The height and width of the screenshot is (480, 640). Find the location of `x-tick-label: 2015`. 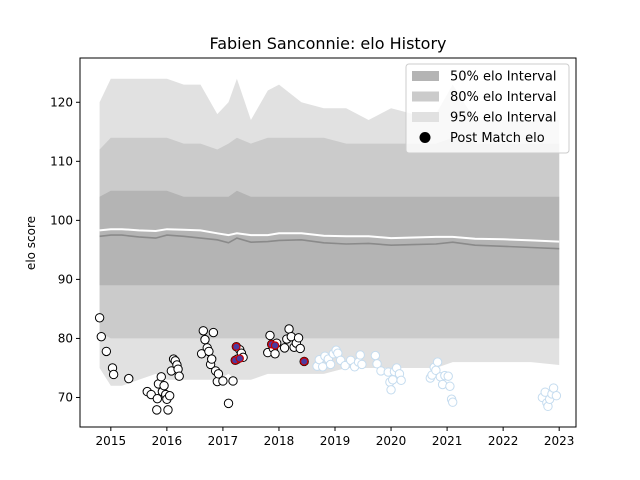

x-tick-label: 2015 is located at coordinates (111, 441).